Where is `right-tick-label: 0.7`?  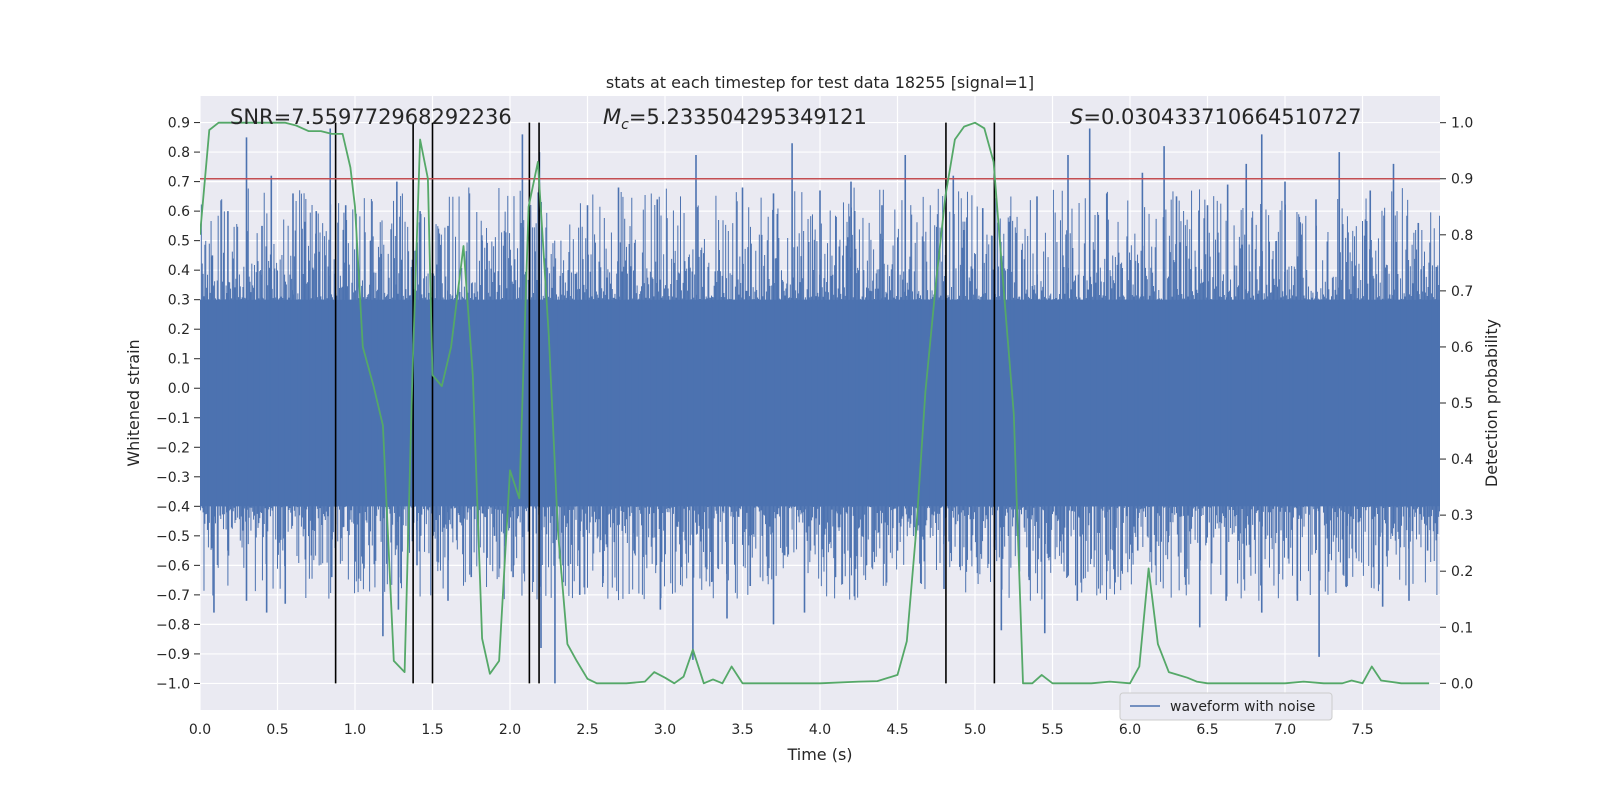
right-tick-label: 0.7 is located at coordinates (1462, 292).